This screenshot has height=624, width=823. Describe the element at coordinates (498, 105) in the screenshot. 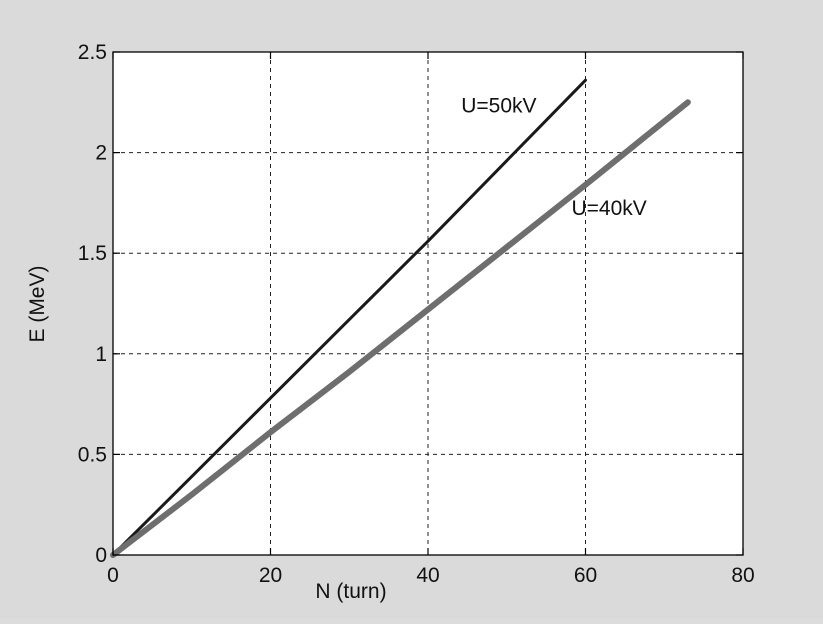

I see `series-annotation: U=50kV` at that location.